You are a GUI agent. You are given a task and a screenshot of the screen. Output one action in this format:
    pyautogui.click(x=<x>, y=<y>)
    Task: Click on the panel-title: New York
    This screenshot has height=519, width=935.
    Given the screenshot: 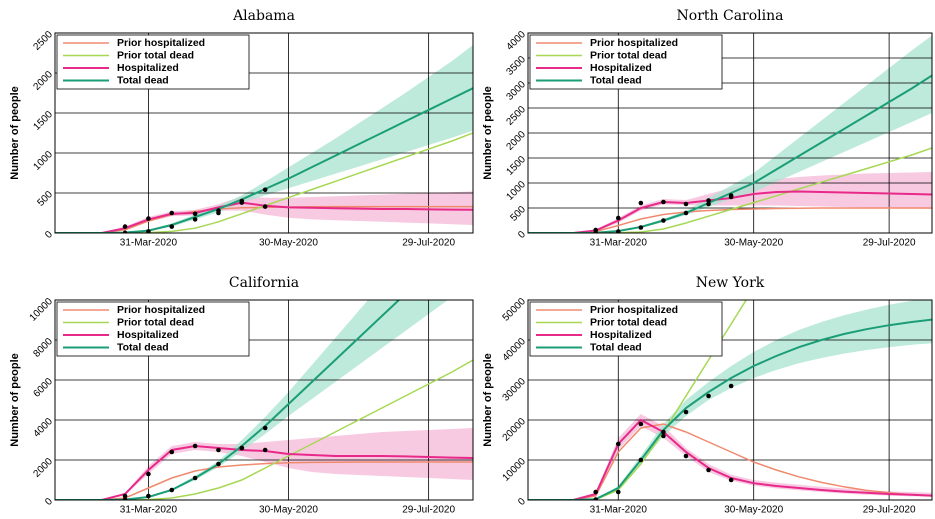 What is the action you would take?
    pyautogui.click(x=730, y=283)
    